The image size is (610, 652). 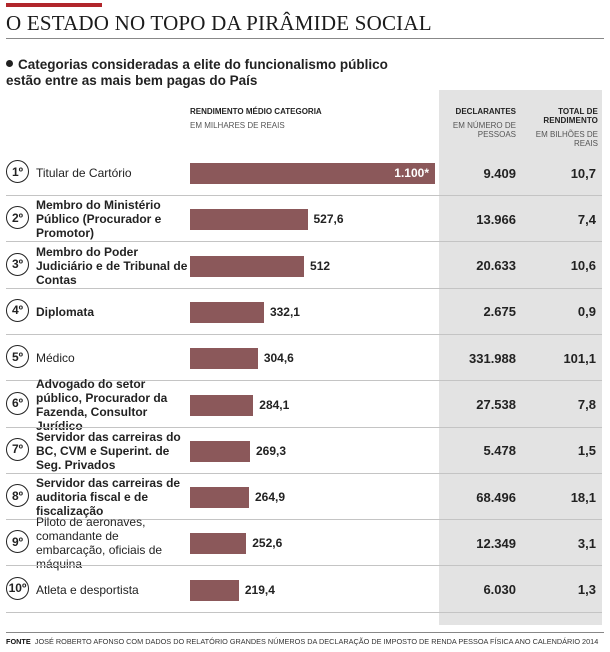 What do you see at coordinates (17, 264) in the screenshot?
I see `rank-badge: 3º` at bounding box center [17, 264].